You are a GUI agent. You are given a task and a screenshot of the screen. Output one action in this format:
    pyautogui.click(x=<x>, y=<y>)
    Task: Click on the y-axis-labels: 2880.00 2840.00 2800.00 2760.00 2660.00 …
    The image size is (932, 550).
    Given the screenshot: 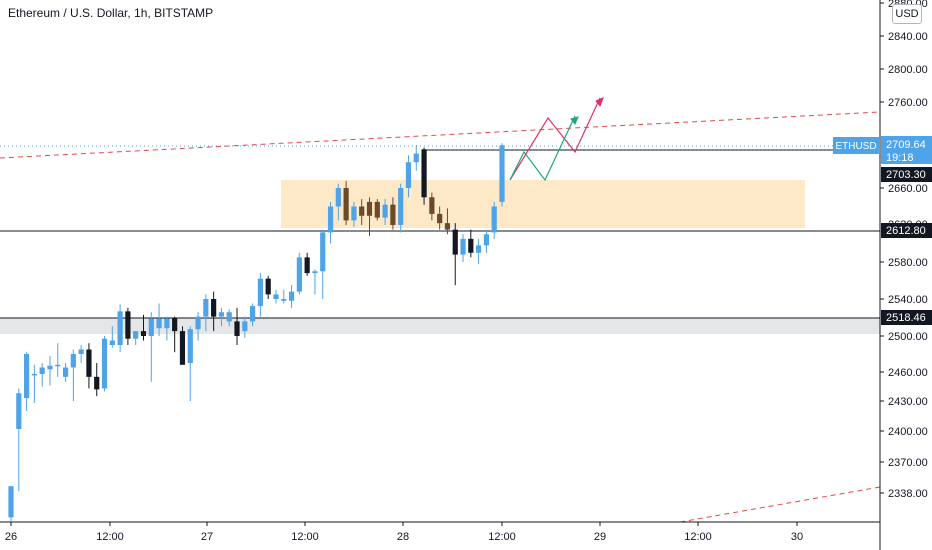 What is the action you would take?
    pyautogui.click(x=908, y=250)
    